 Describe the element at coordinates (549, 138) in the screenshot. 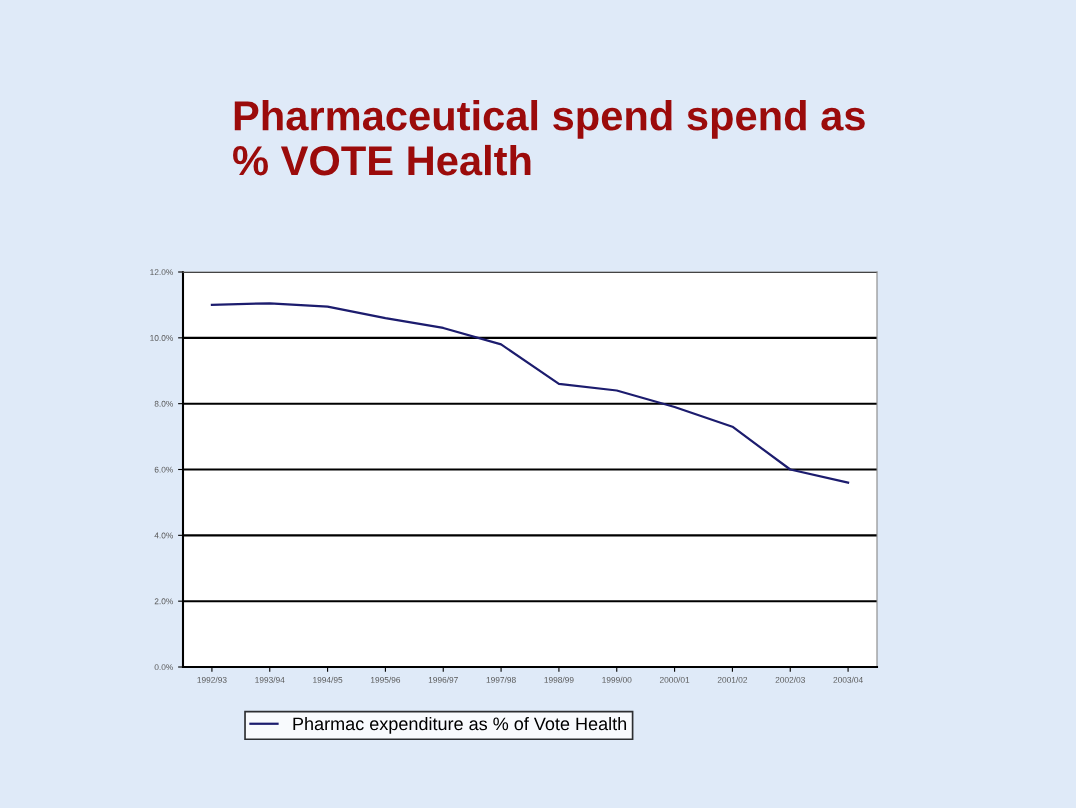

I see `chart-title: Pharmaceutical spend spend as % VOTE Health` at that location.